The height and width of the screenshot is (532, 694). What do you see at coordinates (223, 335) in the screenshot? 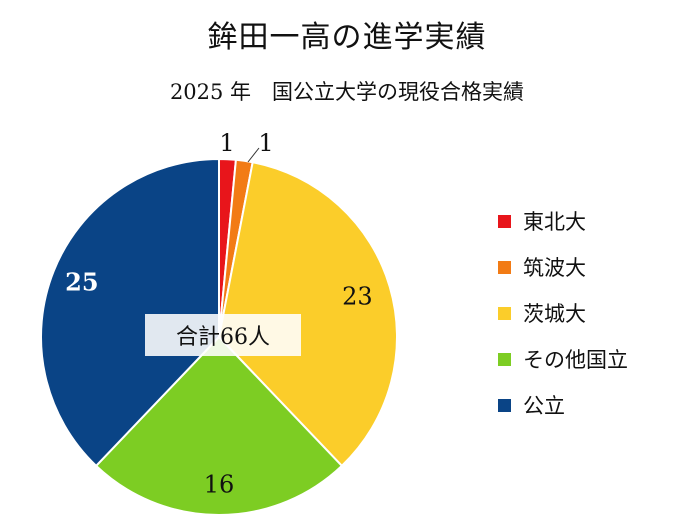
I see `total-label: 合計66人` at bounding box center [223, 335].